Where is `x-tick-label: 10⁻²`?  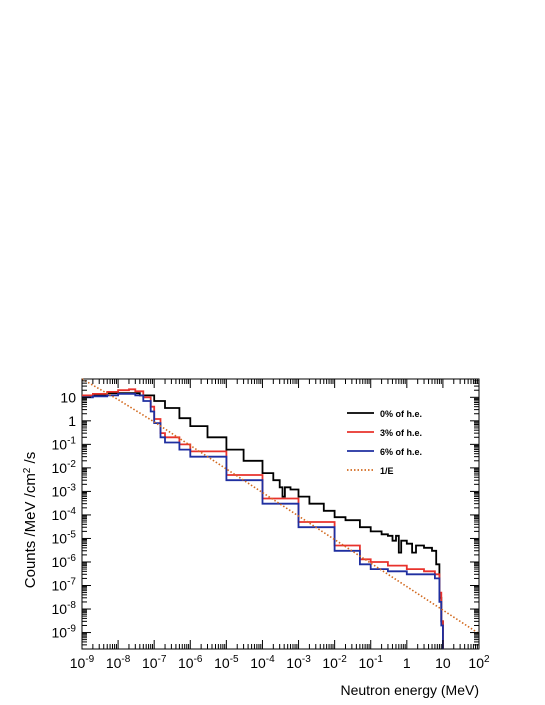
x-tick-label: 10⁻² is located at coordinates (334, 662).